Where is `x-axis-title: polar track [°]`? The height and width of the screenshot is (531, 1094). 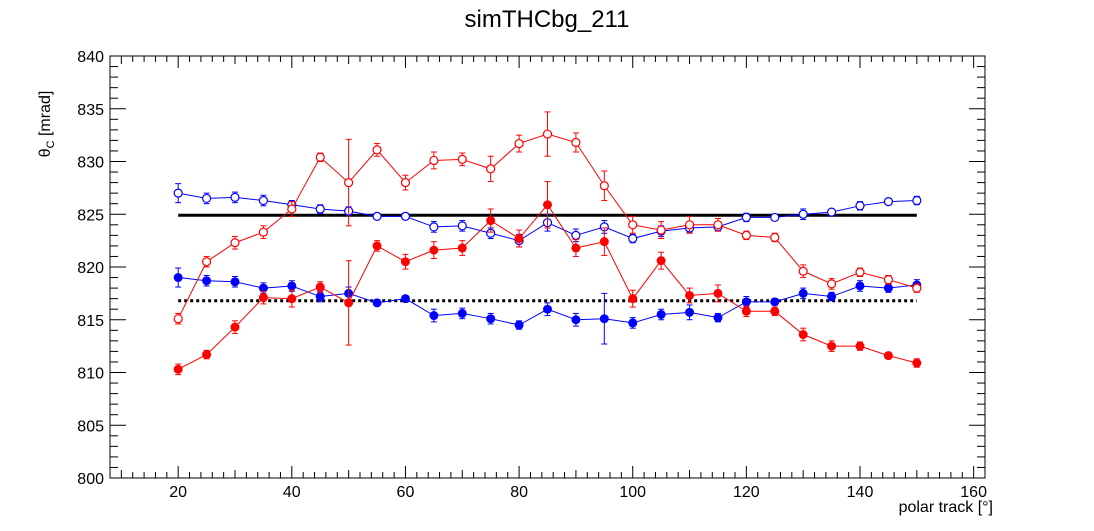
x-axis-title: polar track [°] is located at coordinates (946, 507).